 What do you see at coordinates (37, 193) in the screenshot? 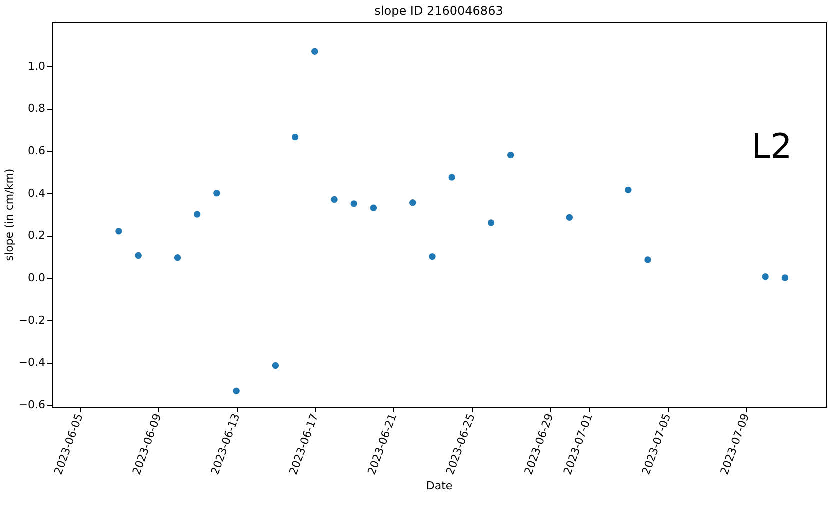
I see `y-tick-label: 0.4` at bounding box center [37, 193].